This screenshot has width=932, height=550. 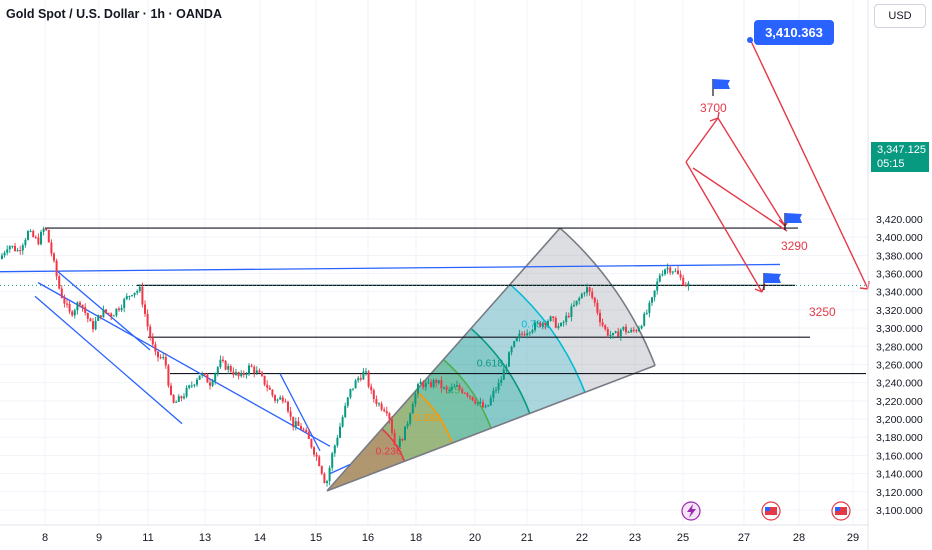 What do you see at coordinates (794, 32) in the screenshot?
I see `price-callout: 3,410.363` at bounding box center [794, 32].